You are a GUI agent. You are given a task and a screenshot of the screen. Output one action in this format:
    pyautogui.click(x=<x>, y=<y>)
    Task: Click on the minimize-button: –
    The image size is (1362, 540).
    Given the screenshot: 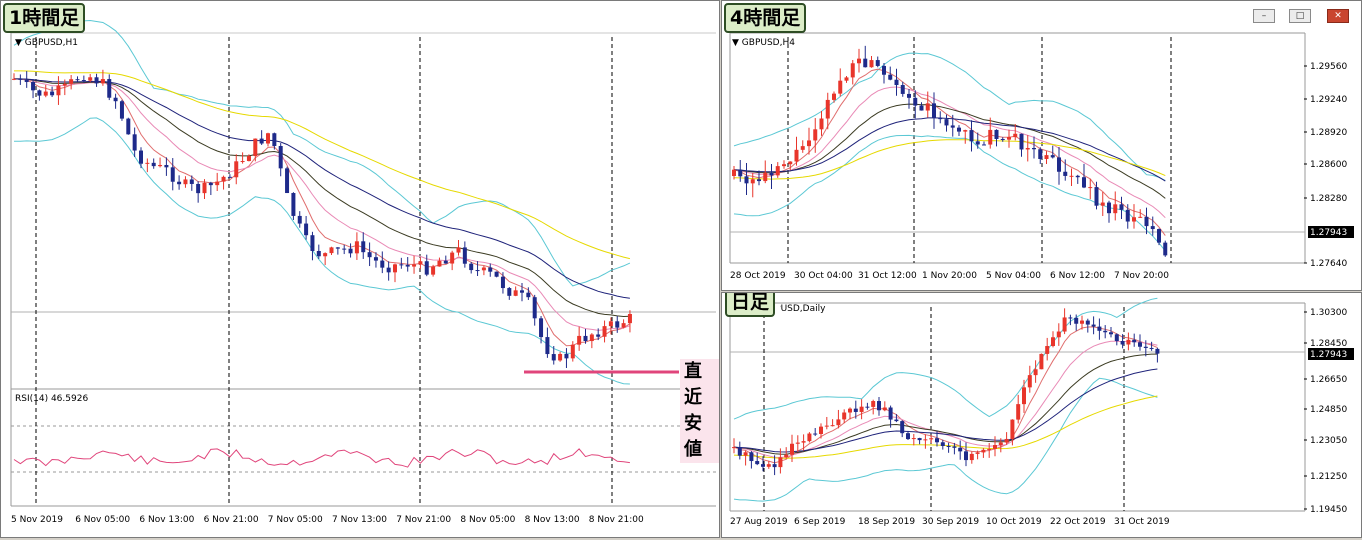 What is the action you would take?
    pyautogui.click(x=1264, y=16)
    